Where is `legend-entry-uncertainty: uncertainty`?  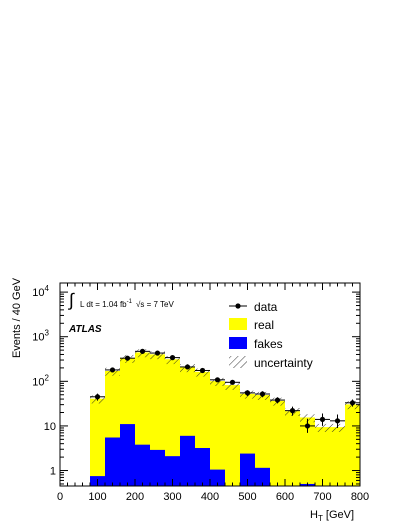
legend-entry-uncertainty: uncertainty is located at coordinates (271, 363).